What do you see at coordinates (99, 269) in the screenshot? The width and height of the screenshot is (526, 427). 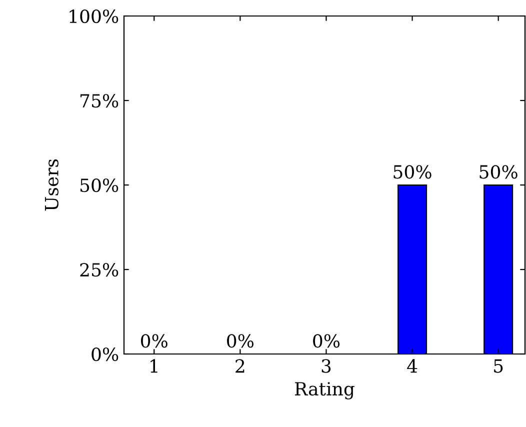 I see `y-tick-label: 25%` at bounding box center [99, 269].